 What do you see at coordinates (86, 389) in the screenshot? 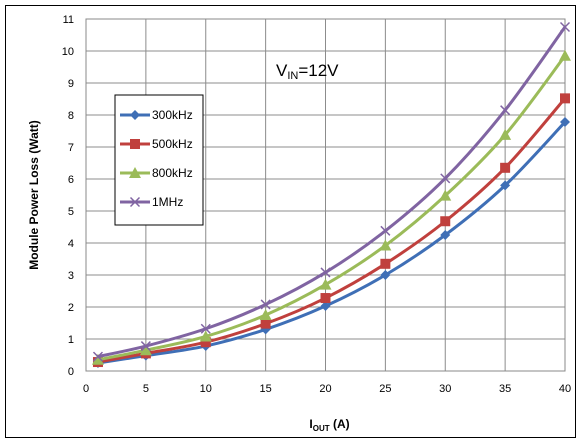
I see `x-tick-label: 0` at bounding box center [86, 389].